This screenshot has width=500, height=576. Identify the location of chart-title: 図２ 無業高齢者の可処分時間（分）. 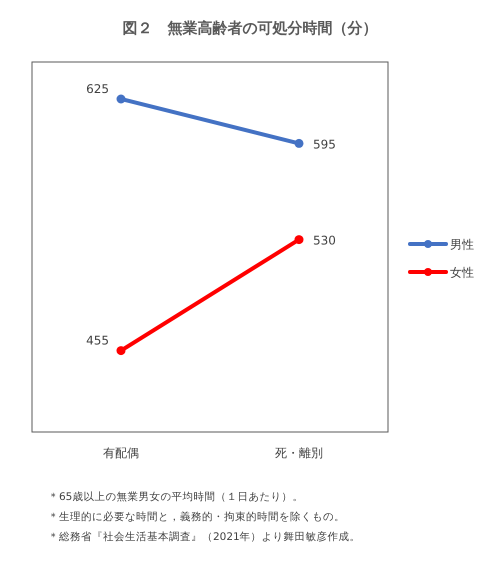
(250, 28).